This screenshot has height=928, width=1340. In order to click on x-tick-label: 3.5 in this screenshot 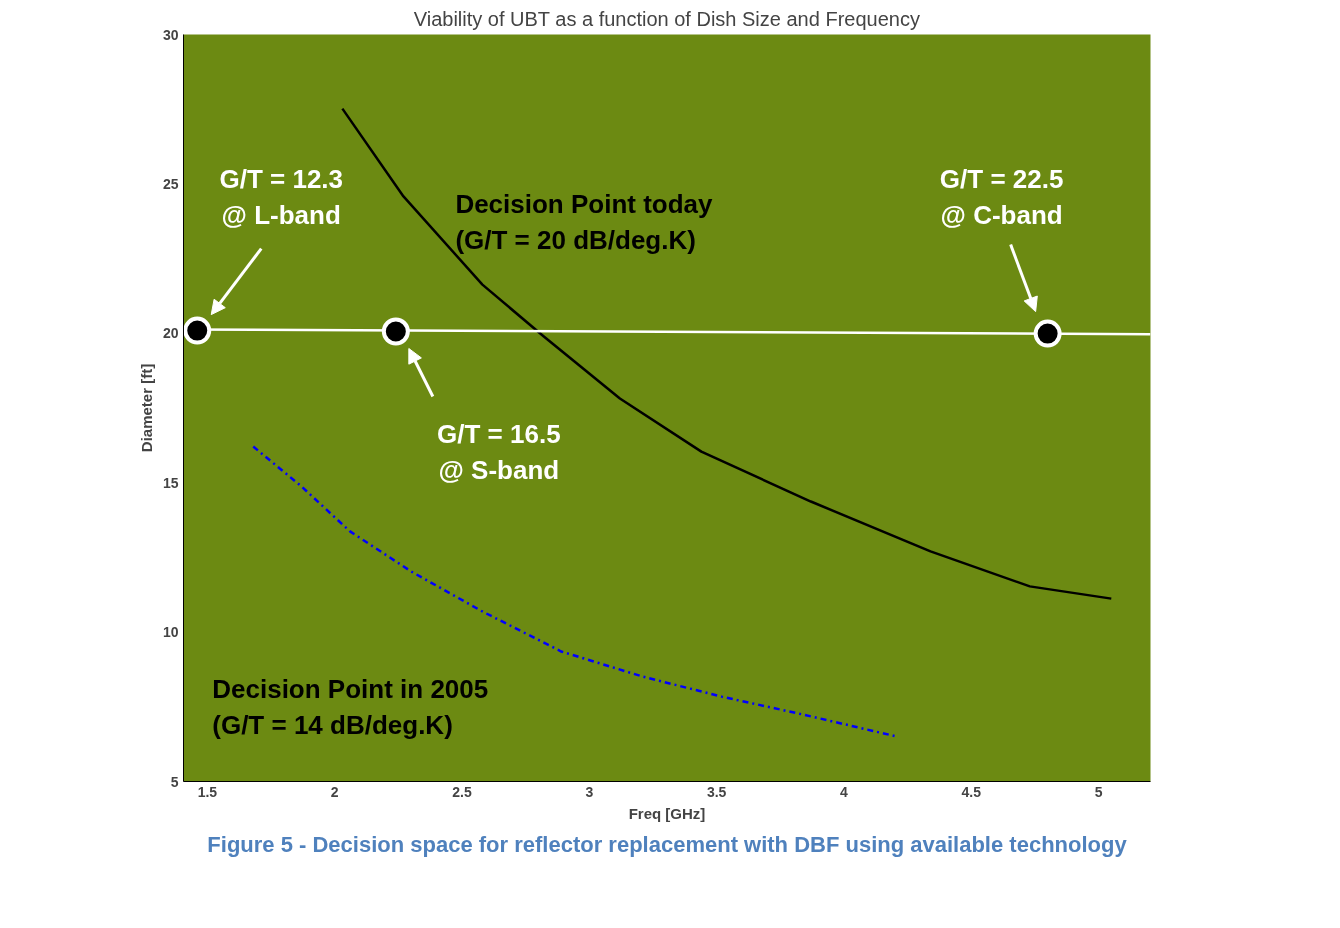, I will do `click(716, 791)`.